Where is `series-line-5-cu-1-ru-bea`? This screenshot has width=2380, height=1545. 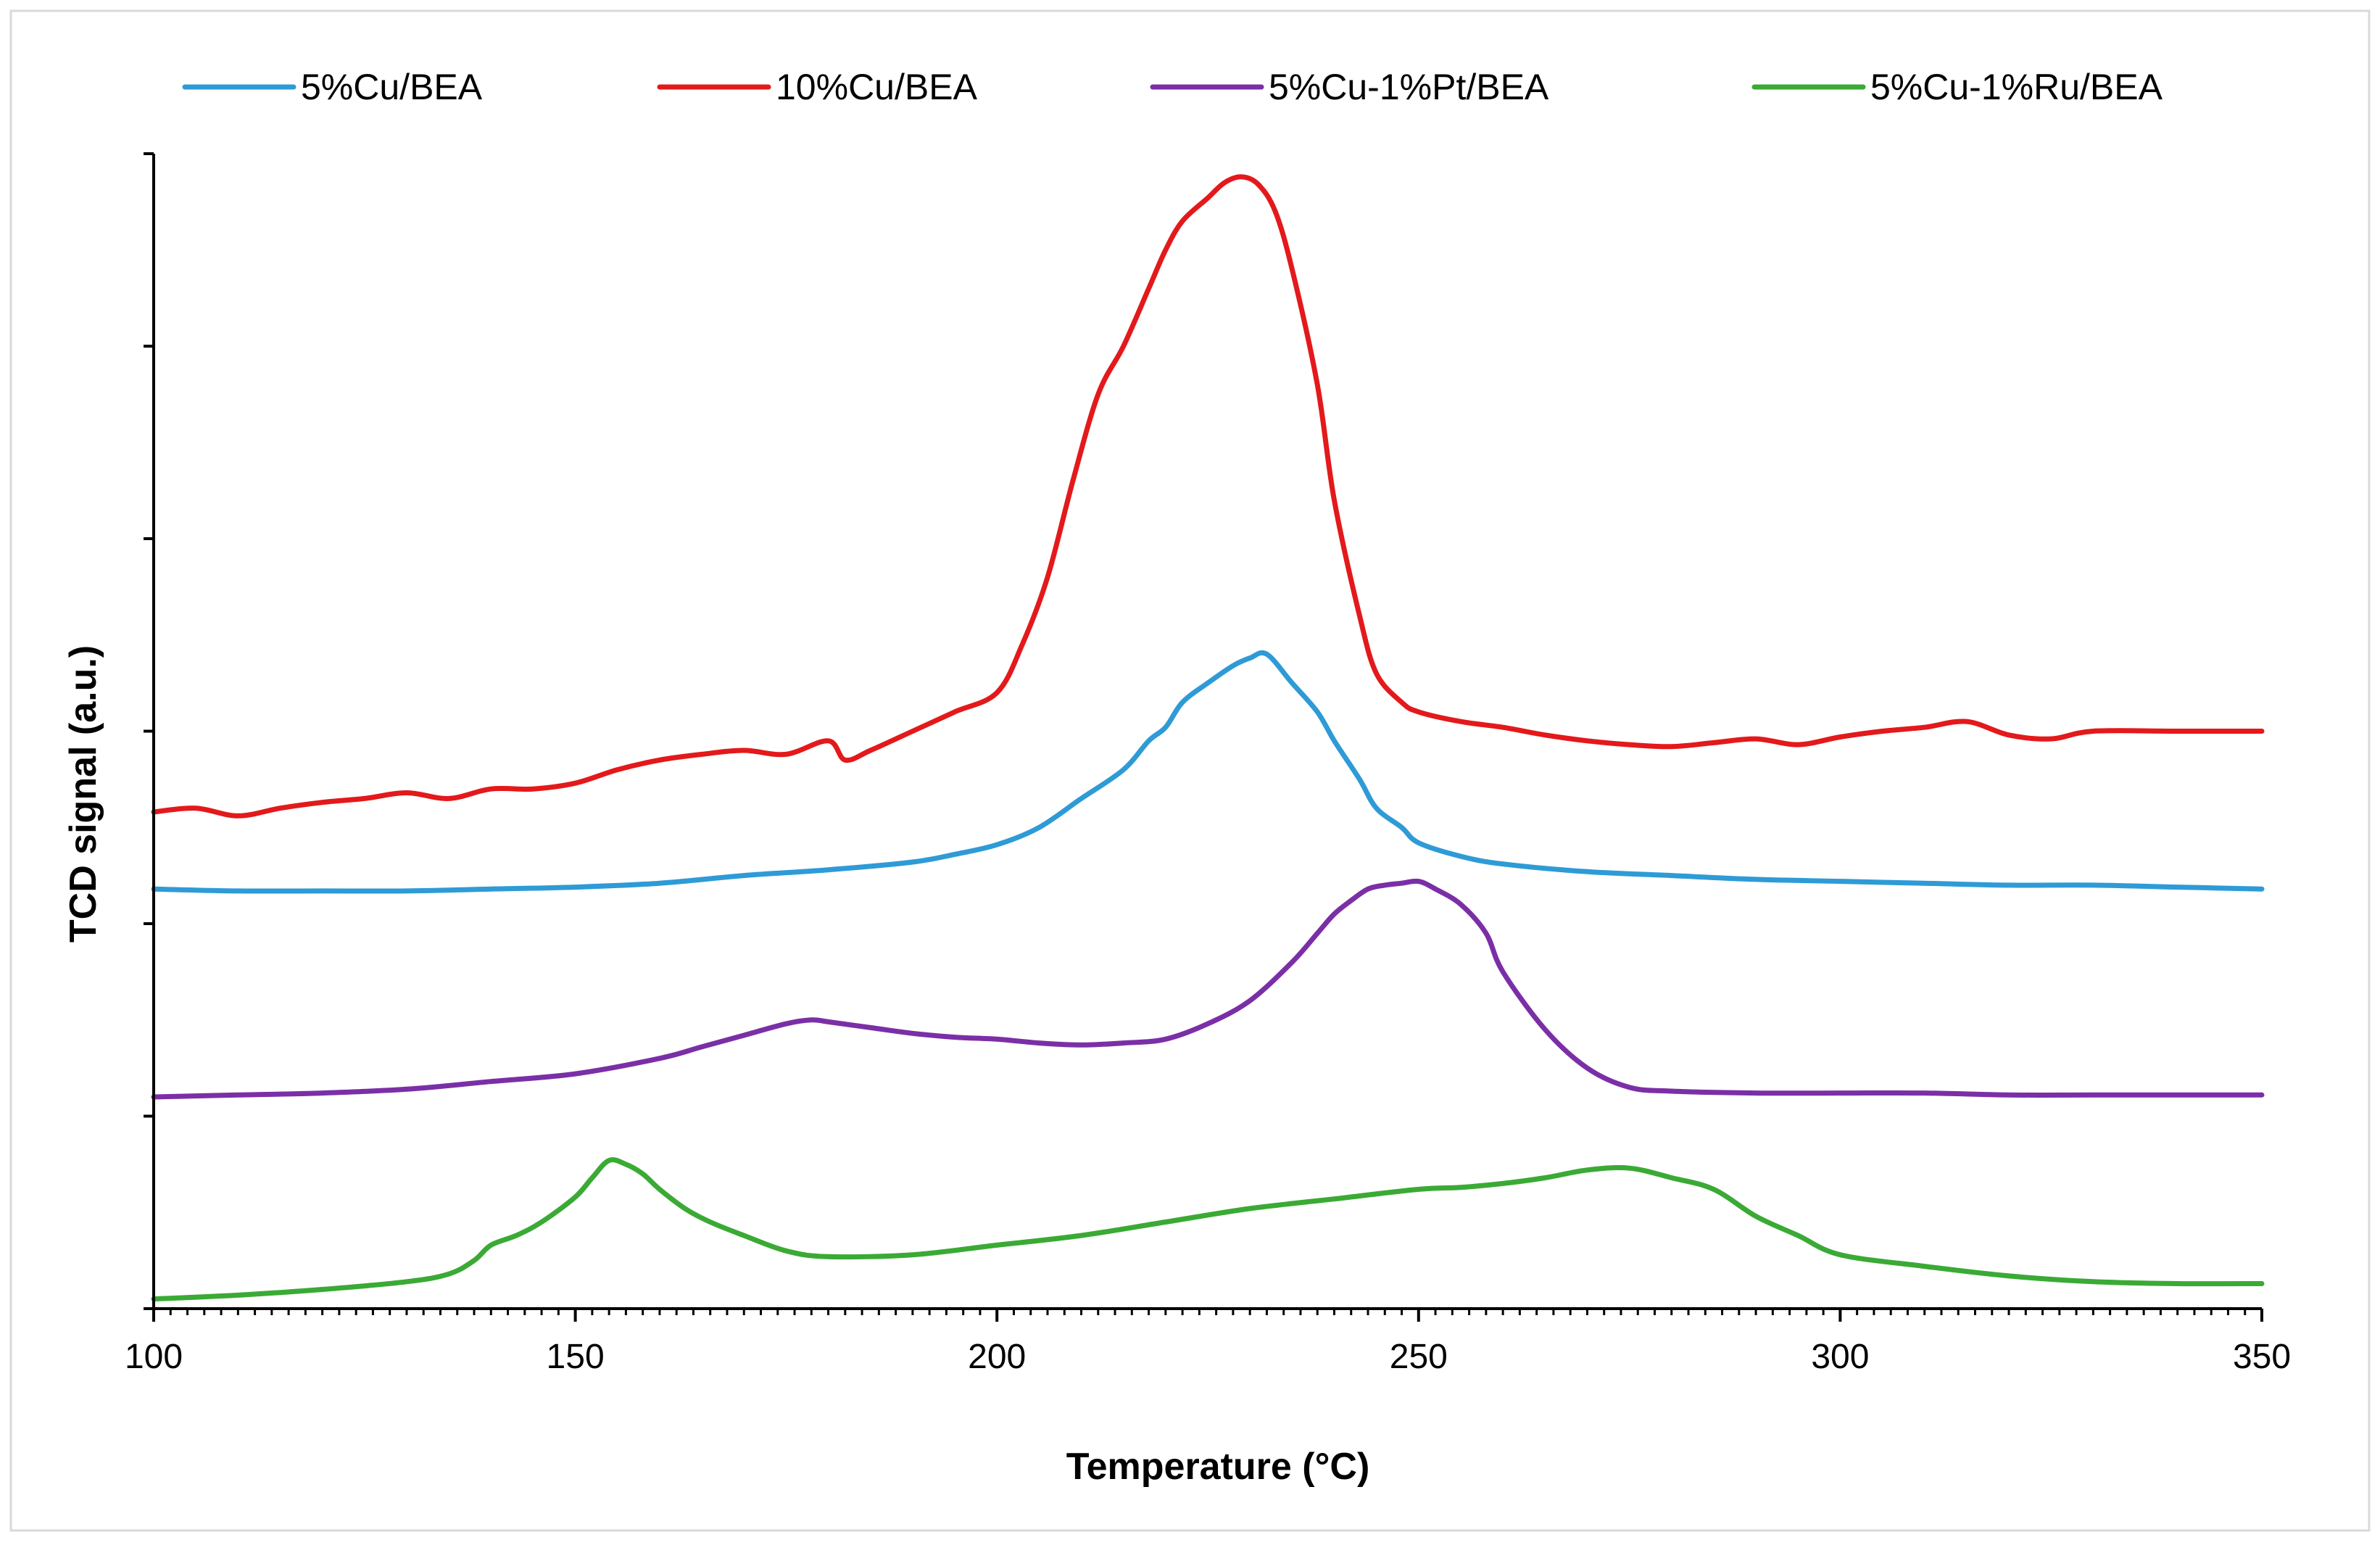
series-line-5-cu-1-ru-bea is located at coordinates (1208, 1229).